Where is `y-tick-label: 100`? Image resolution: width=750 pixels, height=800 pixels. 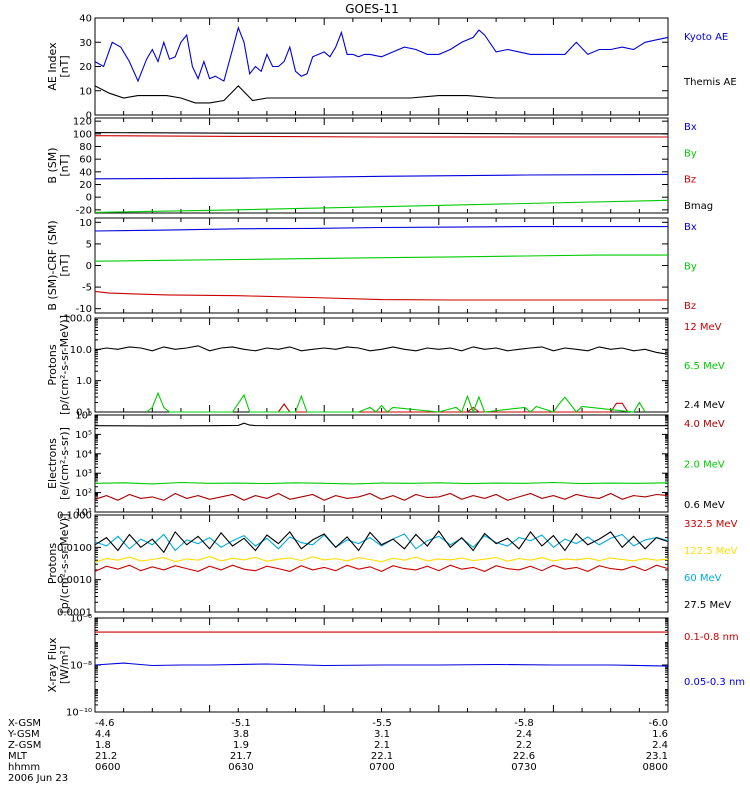 y-tick-label: 100 is located at coordinates (82, 134).